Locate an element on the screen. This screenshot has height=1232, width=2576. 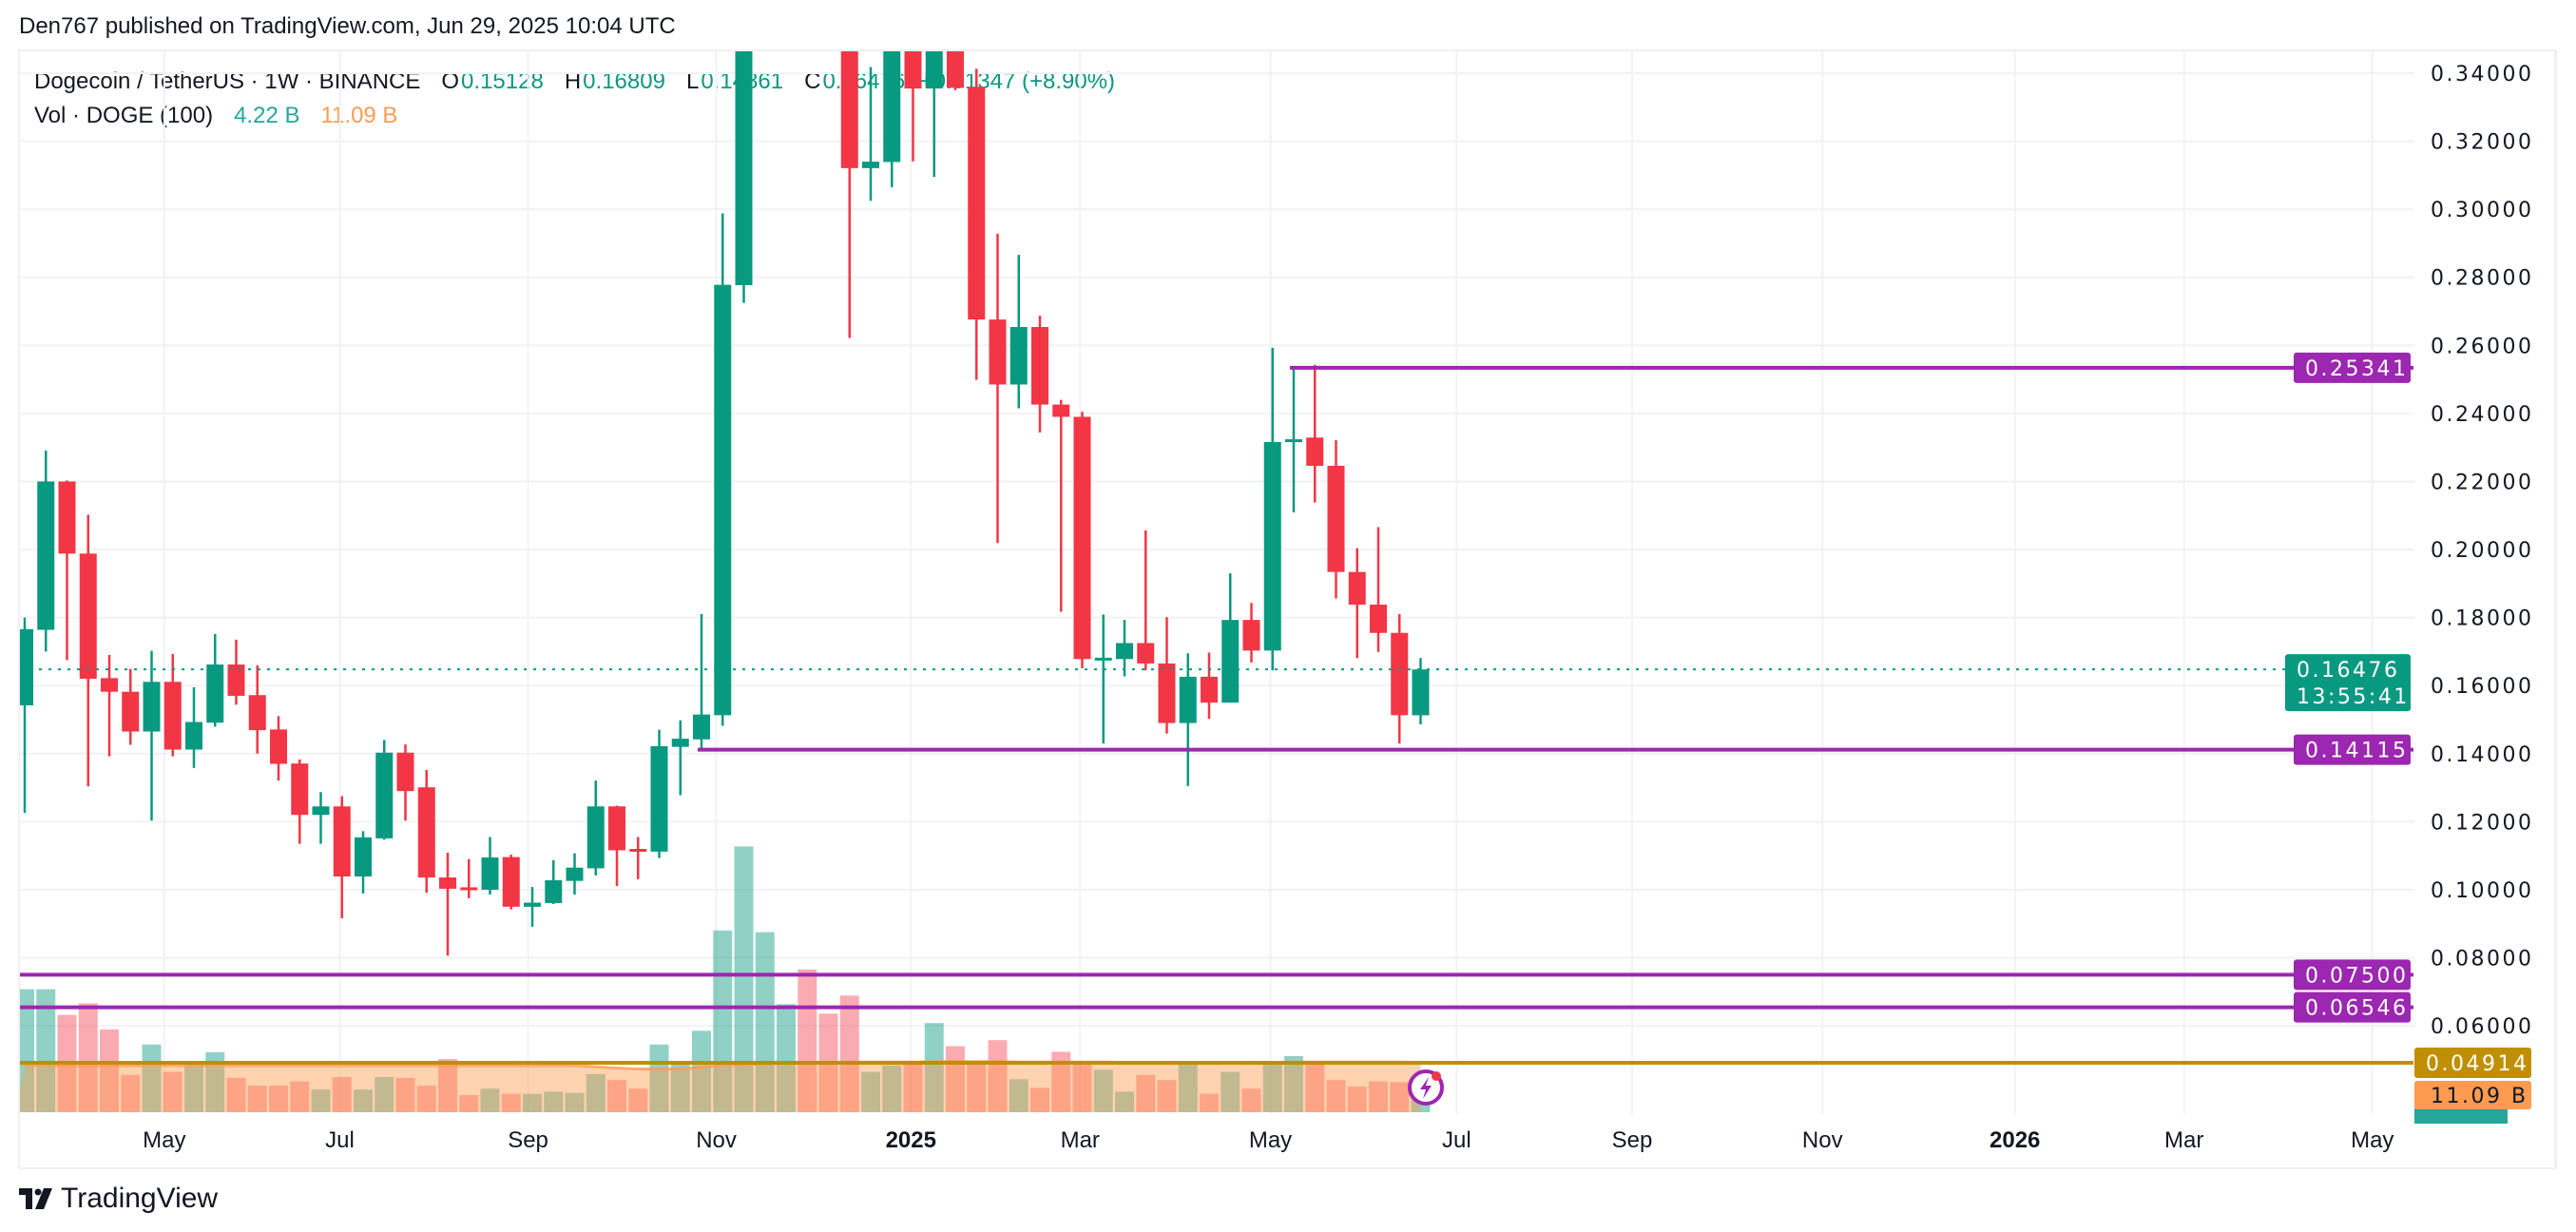
last-price-tag is located at coordinates (2348, 683).